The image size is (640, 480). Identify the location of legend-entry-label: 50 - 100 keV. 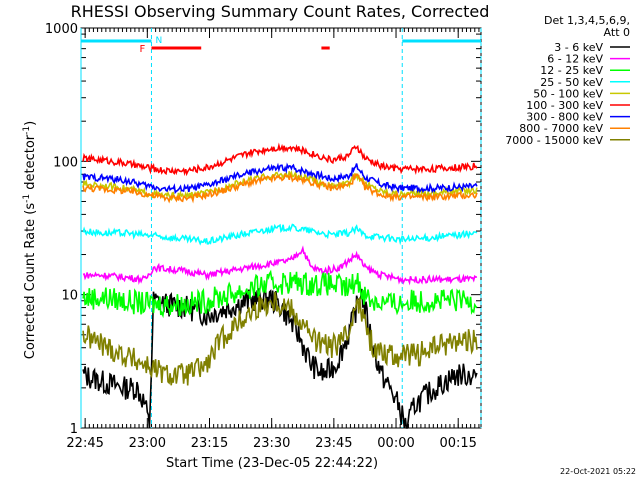
(568, 93).